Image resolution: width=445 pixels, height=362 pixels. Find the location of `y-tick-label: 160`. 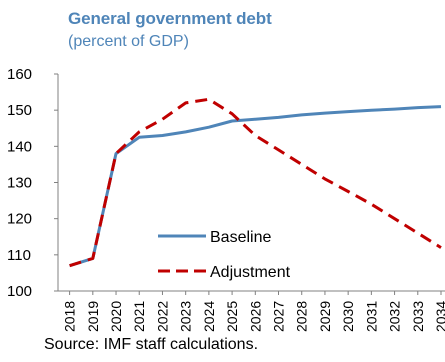

y-tick-label: 160 is located at coordinates (19, 74).